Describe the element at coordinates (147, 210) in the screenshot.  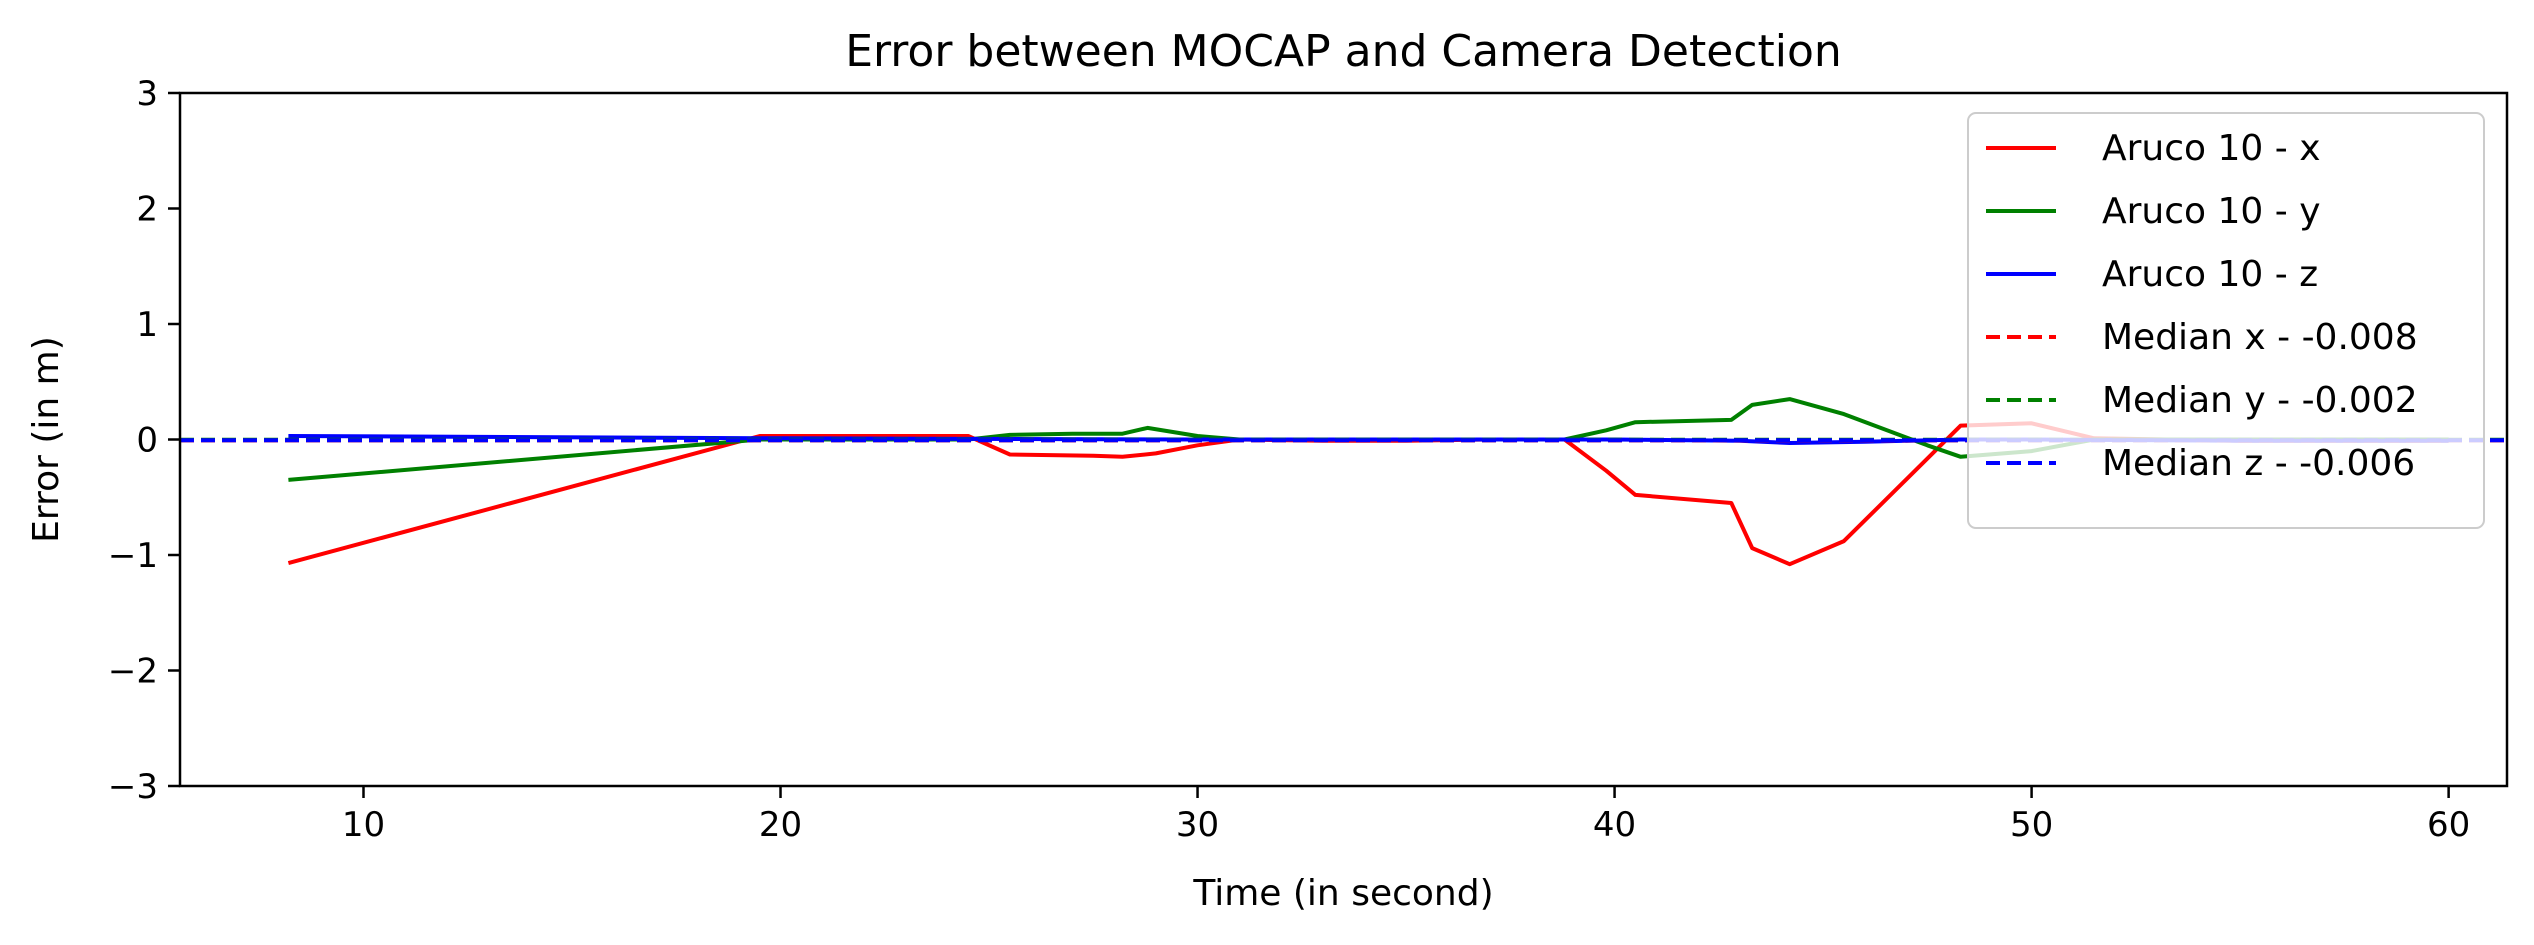
I see `y-tick-label: 2` at that location.